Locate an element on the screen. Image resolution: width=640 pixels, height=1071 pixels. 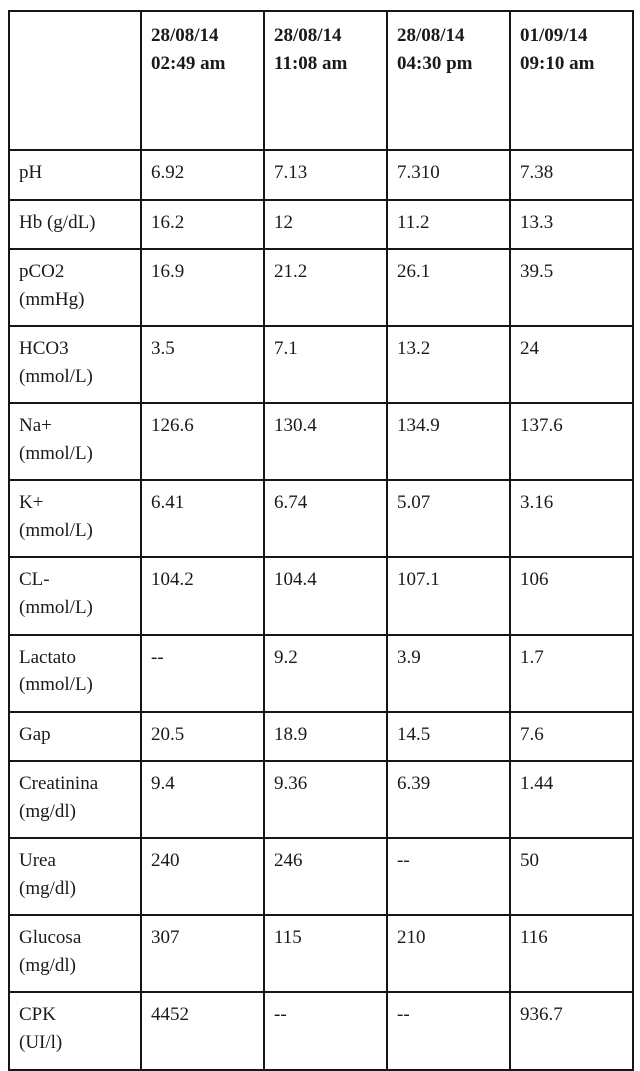
table-row: pH 6.92 7.13 7.310 7.38 is located at coordinates (321, 175).